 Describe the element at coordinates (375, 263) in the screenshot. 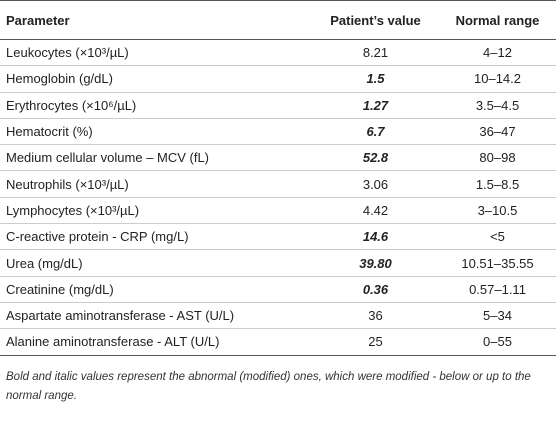

I see `value-cell: 39.80` at that location.